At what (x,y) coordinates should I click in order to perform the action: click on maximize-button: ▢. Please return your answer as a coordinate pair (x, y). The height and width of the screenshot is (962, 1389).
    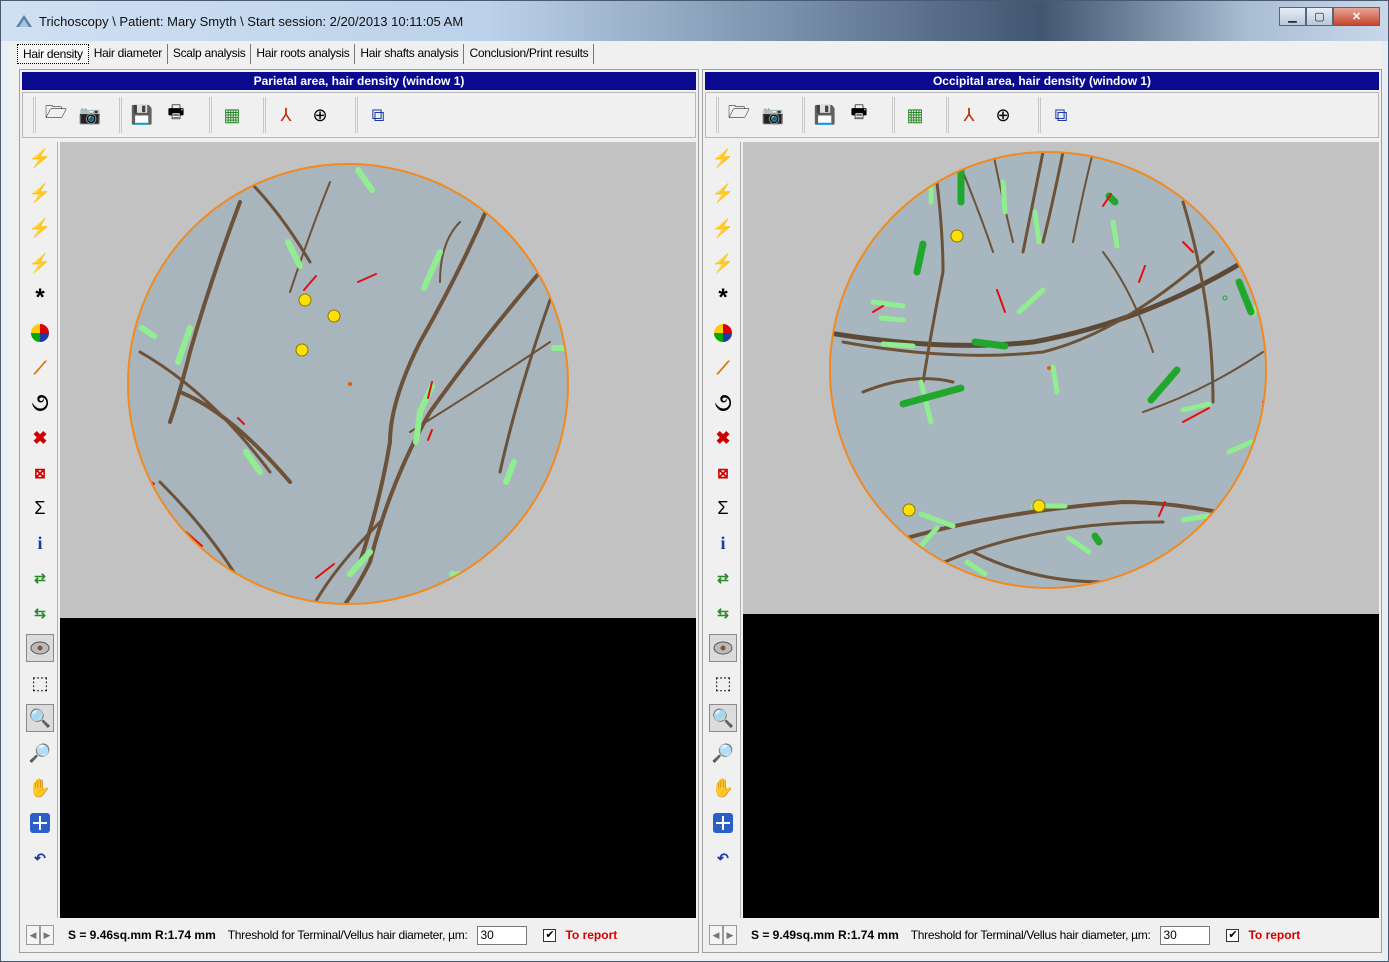
    Looking at the image, I should click on (1319, 16).